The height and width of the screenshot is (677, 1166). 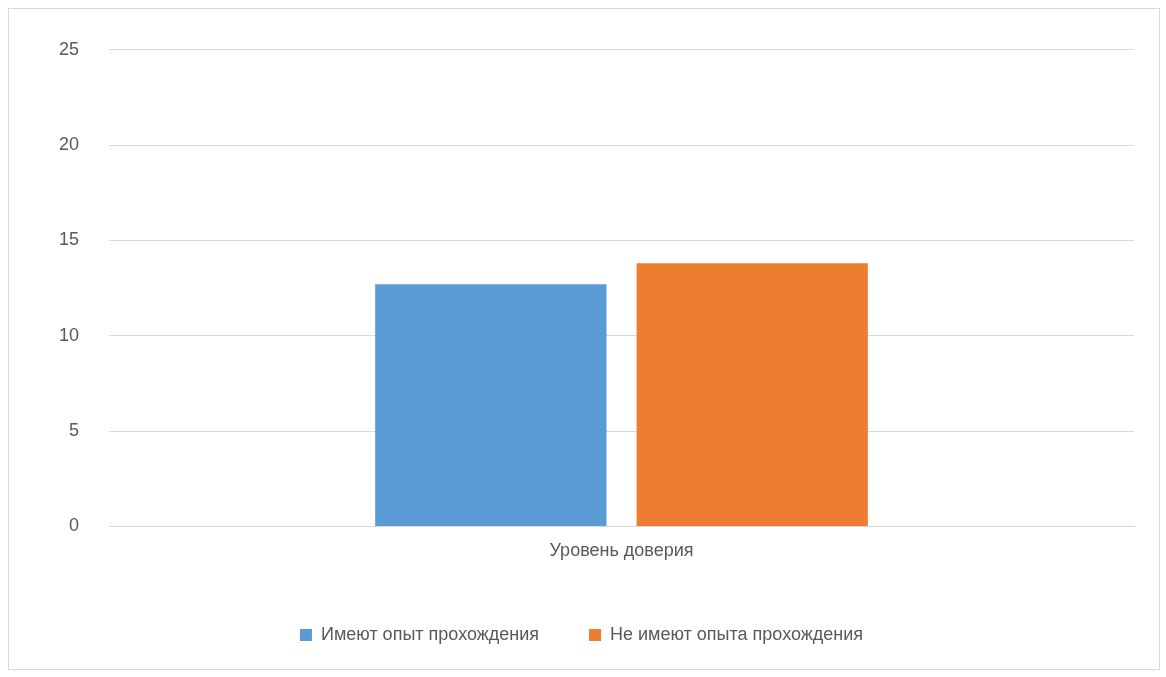 I want to click on legend-label: Имеют опыт прохождения, so click(x=430, y=633).